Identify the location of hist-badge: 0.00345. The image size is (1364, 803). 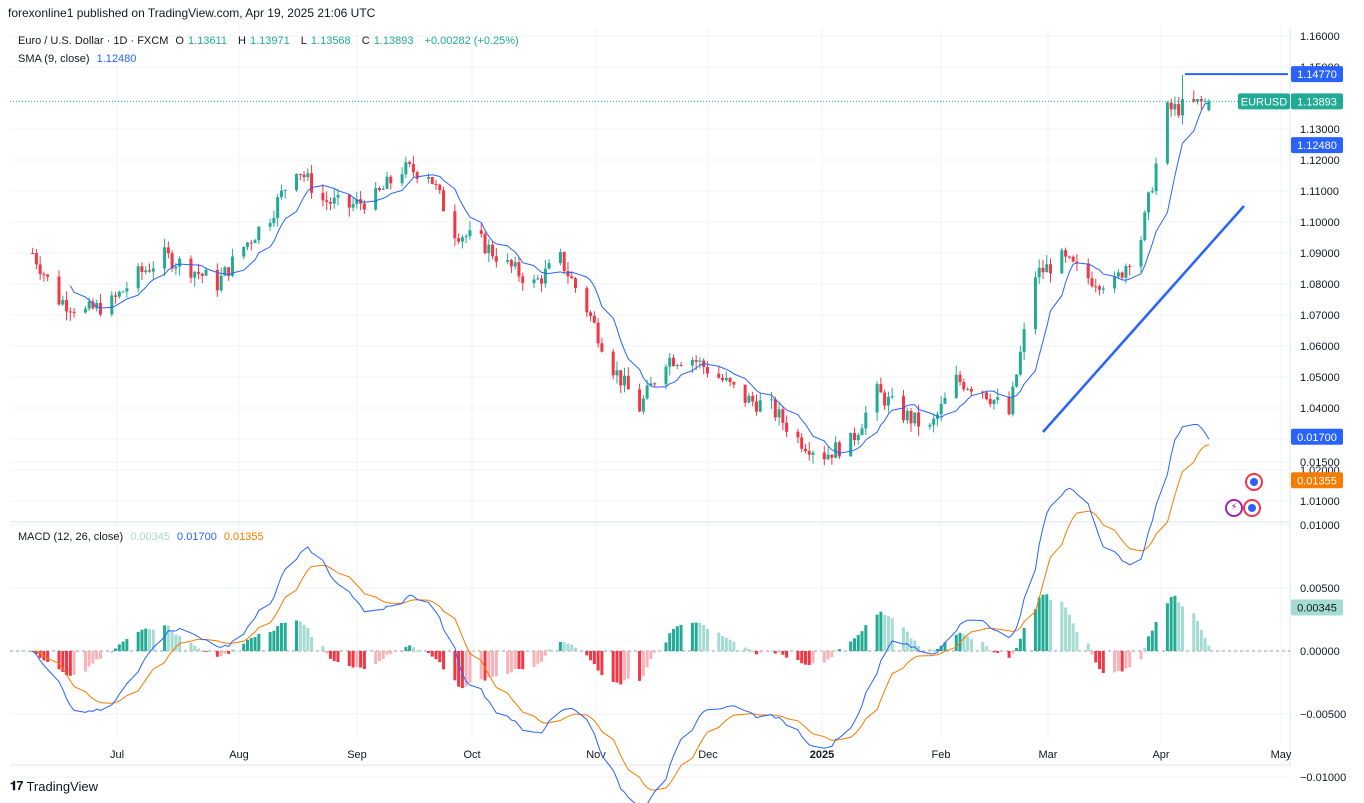
(1317, 607).